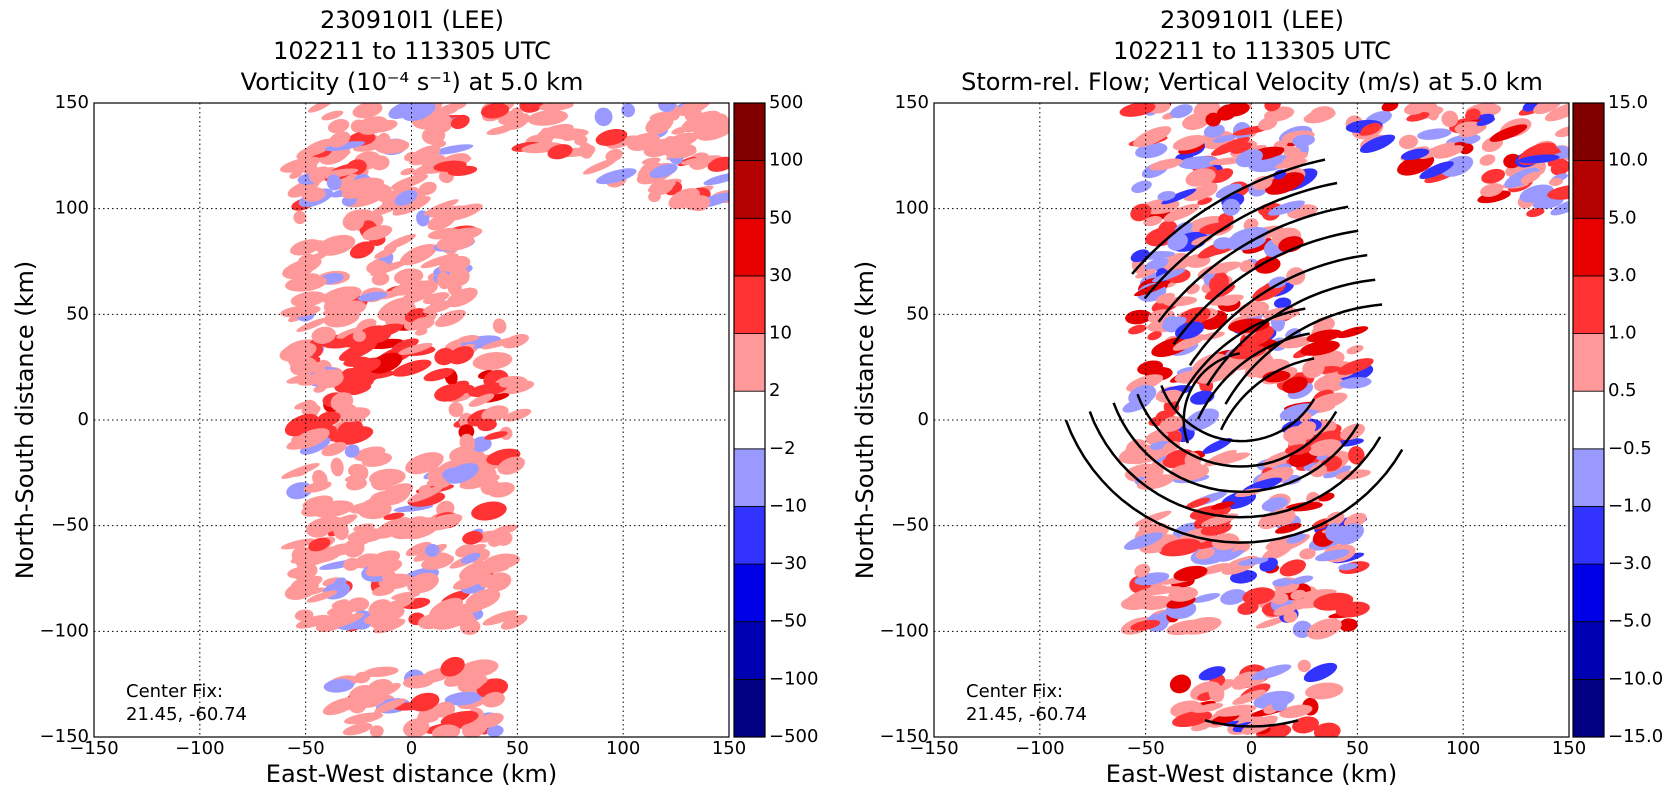  What do you see at coordinates (1622, 217) in the screenshot?
I see `colorbar-label: 5.0` at bounding box center [1622, 217].